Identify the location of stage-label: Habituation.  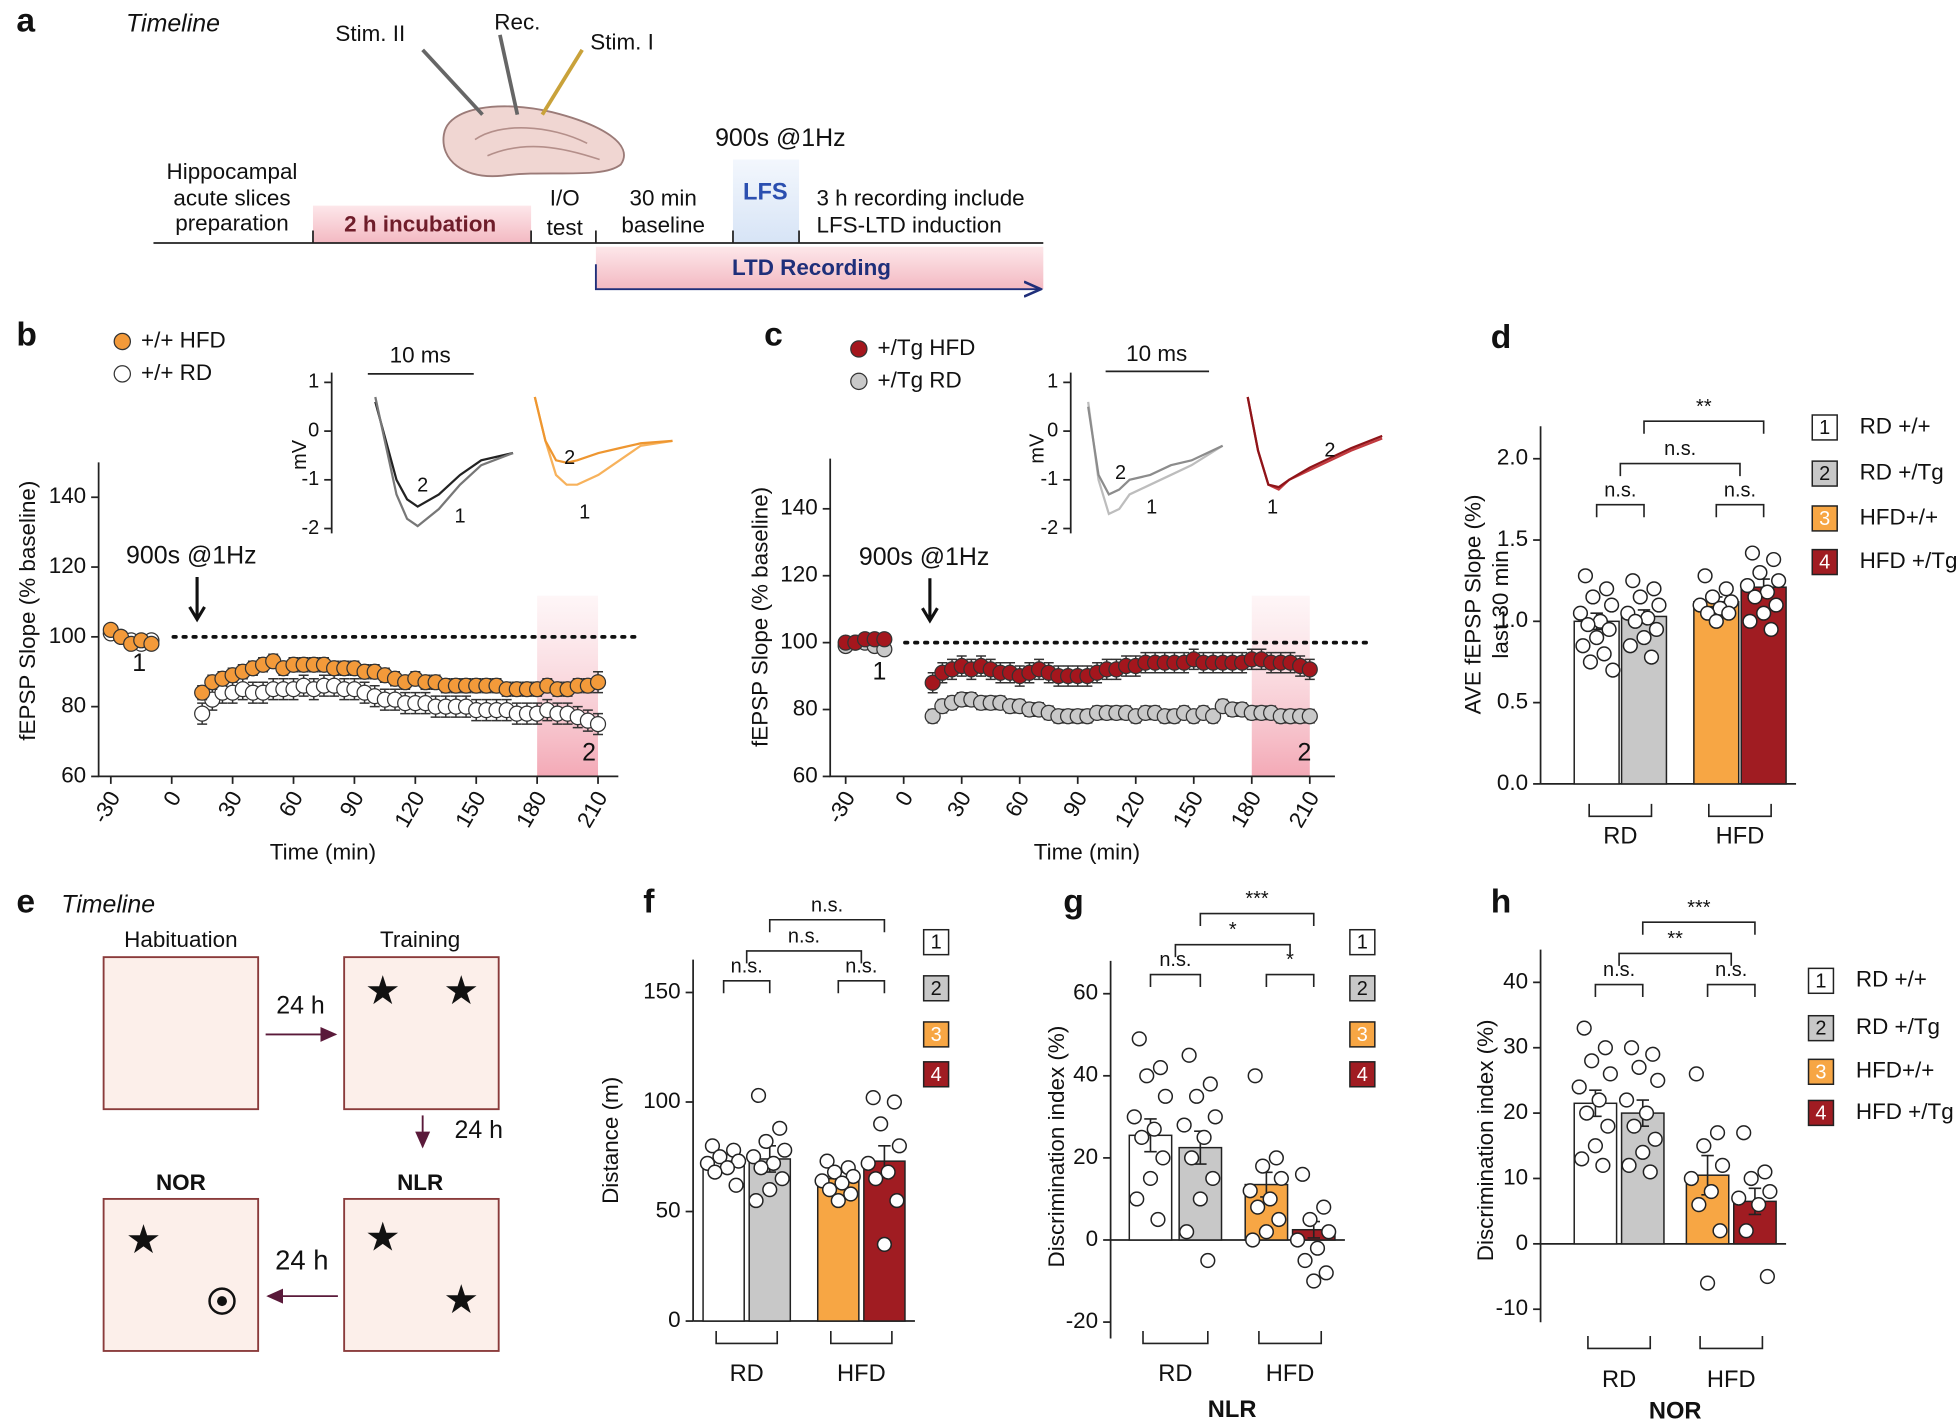
(180, 939).